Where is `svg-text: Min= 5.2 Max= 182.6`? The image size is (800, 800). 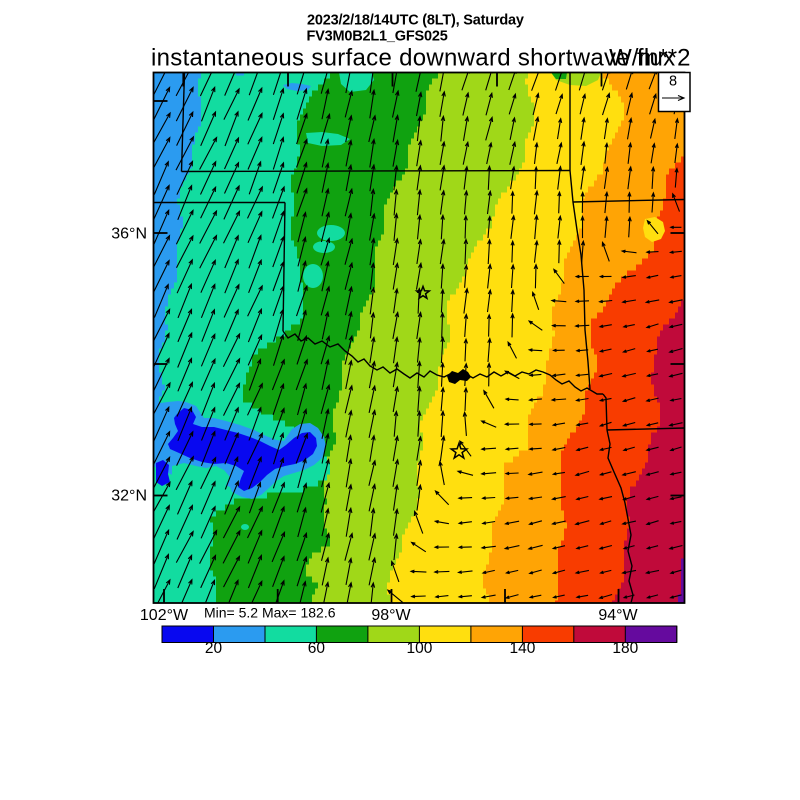 svg-text: Min= 5.2 Max= 182.6 is located at coordinates (270, 613).